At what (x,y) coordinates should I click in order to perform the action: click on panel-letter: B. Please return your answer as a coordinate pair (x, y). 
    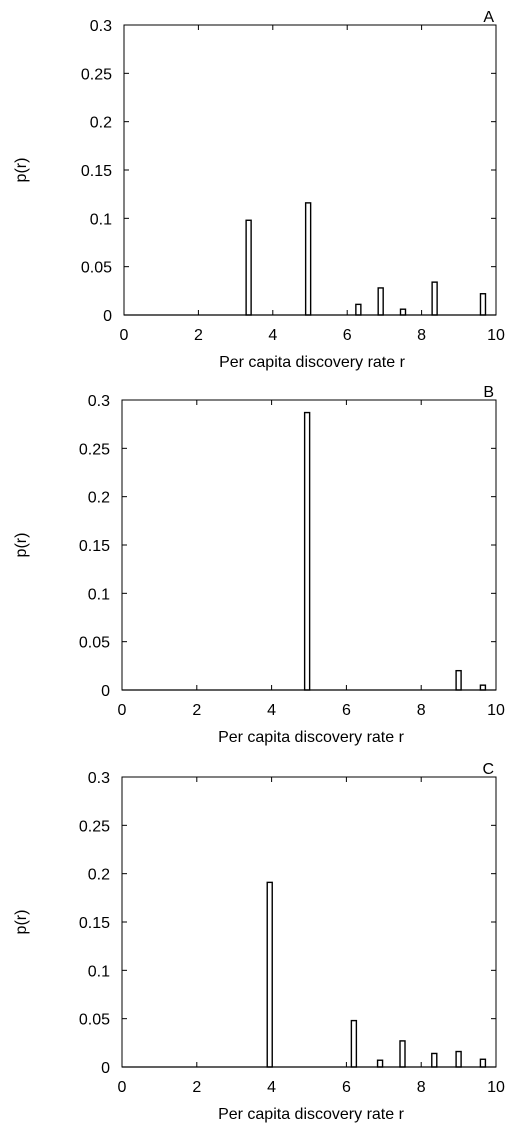
    Looking at the image, I should click on (488, 392).